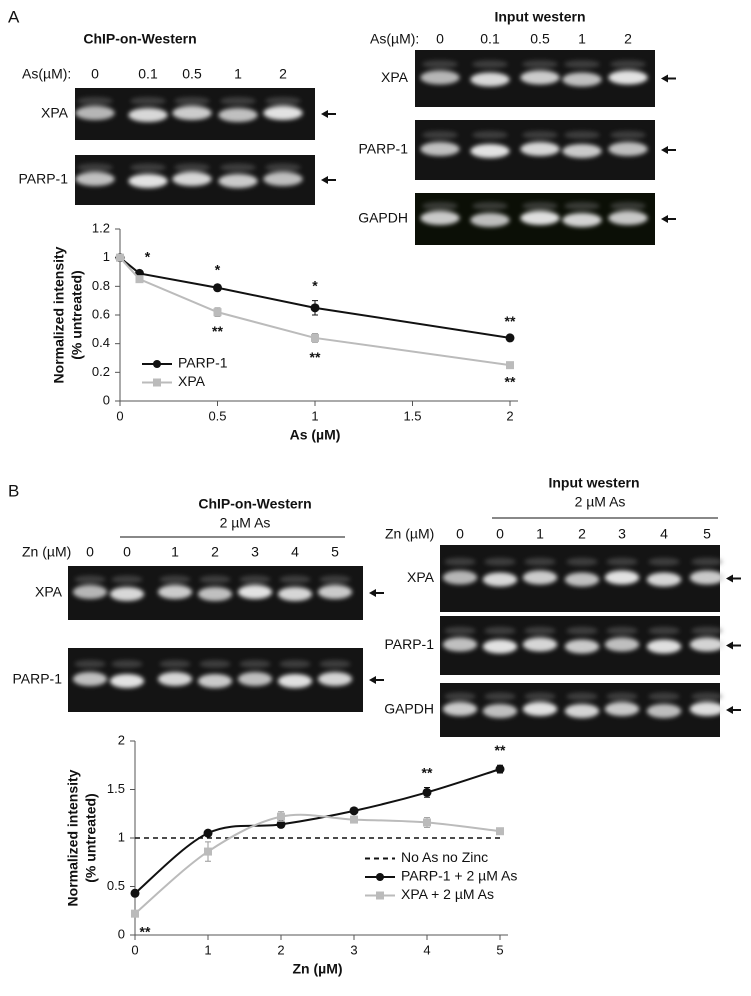 The image size is (751, 996). What do you see at coordinates (459, 876) in the screenshot?
I see `legend-label: PARP-1 + 2 µM As` at bounding box center [459, 876].